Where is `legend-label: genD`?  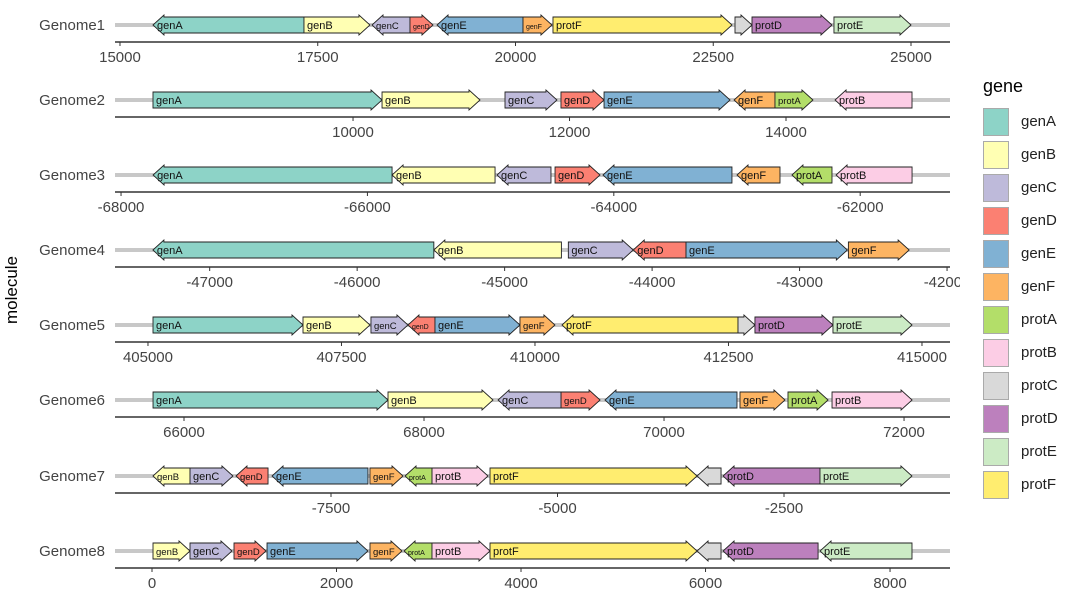 legend-label: genD is located at coordinates (1039, 220).